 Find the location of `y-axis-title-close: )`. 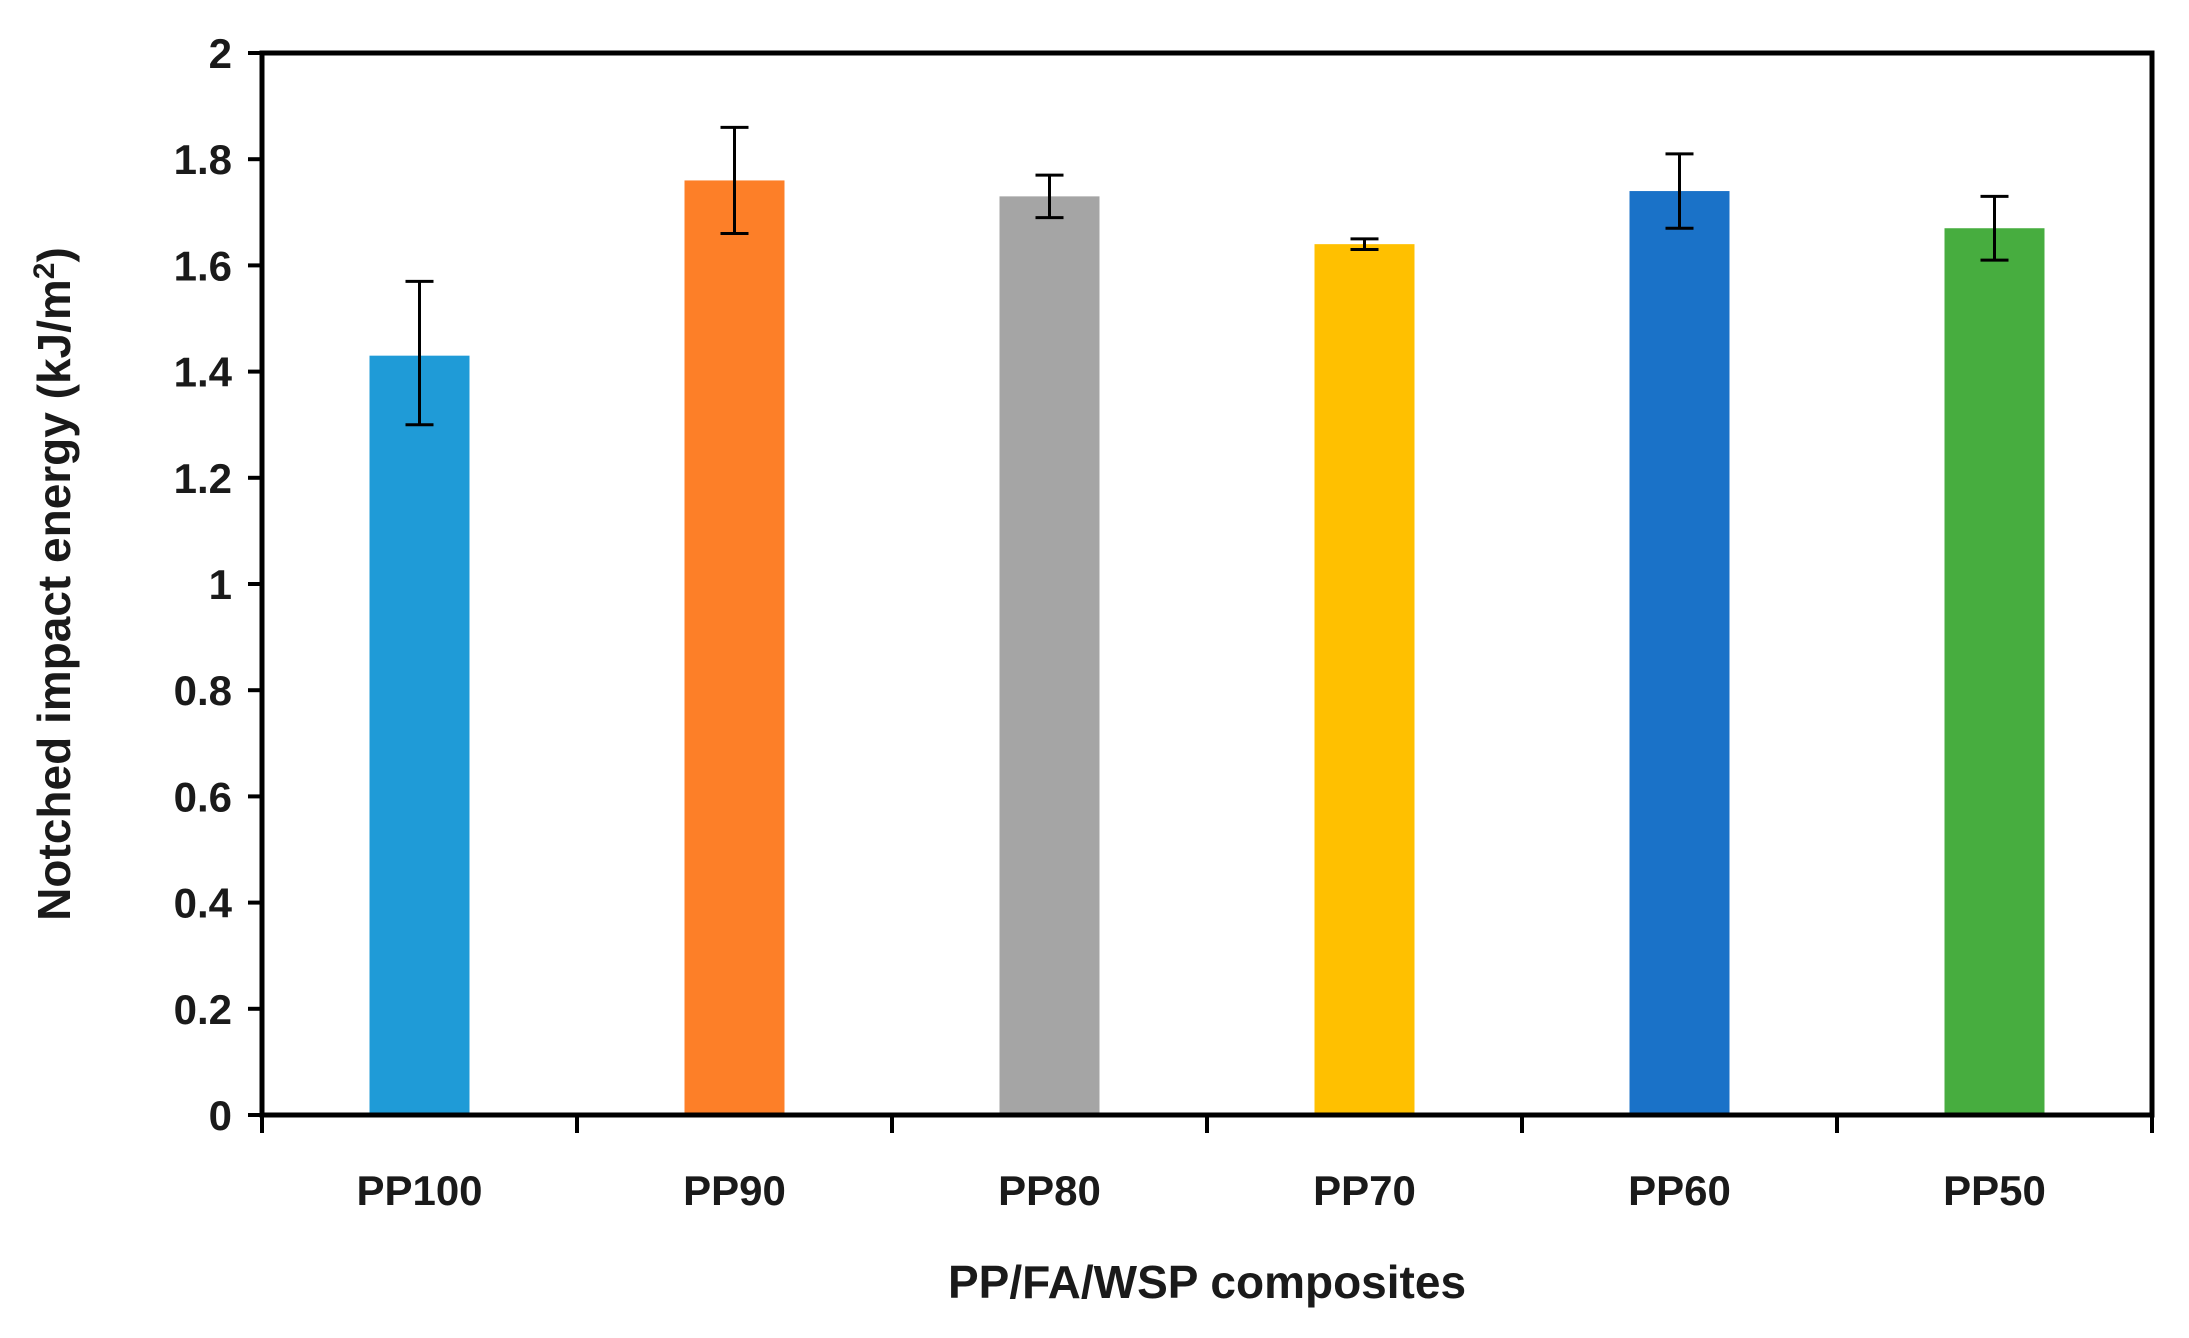

y-axis-title-close: ) is located at coordinates (54, 254).